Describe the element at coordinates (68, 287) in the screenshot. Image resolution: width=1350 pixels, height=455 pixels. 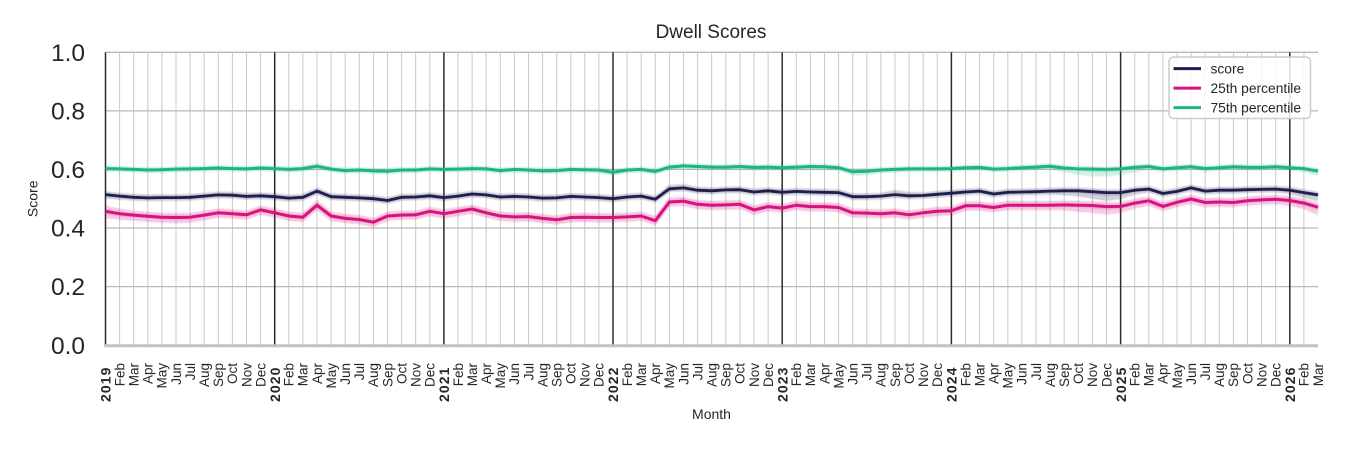
I see `svg-text: 0.2` at that location.